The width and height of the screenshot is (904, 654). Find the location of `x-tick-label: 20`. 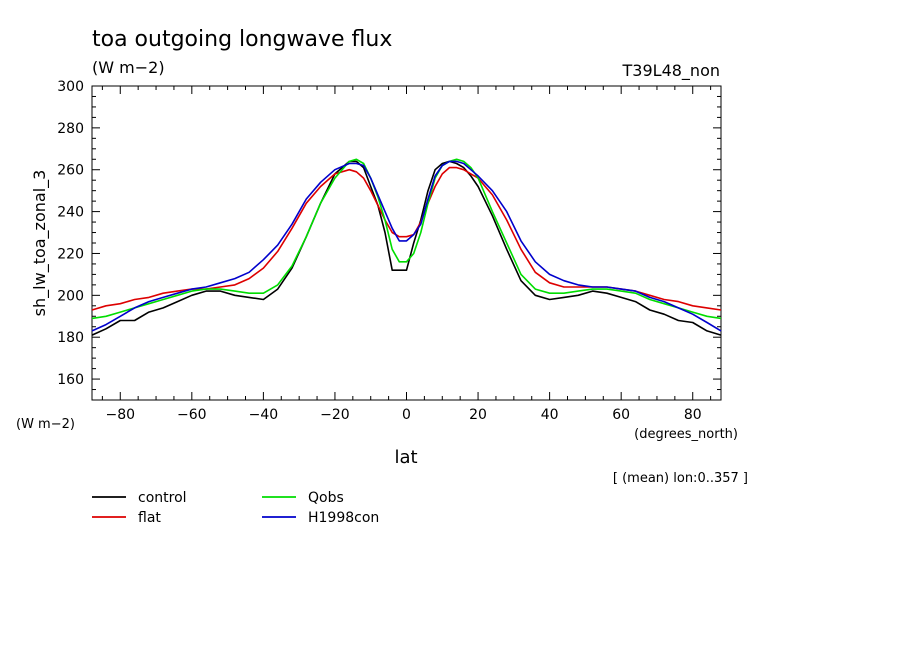

x-tick-label: 20 is located at coordinates (478, 415).